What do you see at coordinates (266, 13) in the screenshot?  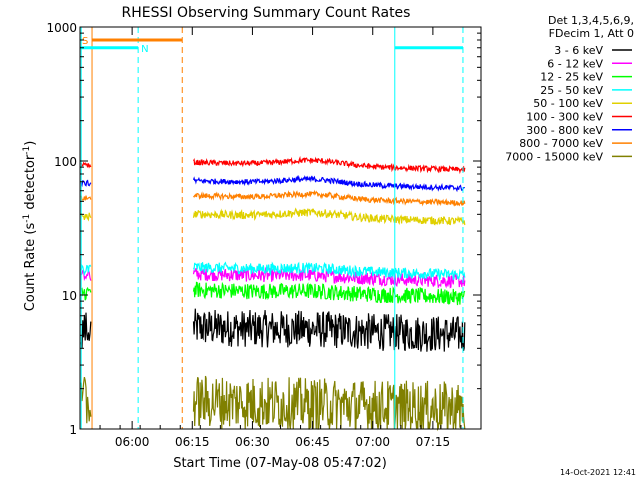 I see `chart-title: RHESSI Observing Summary Count Rates` at bounding box center [266, 13].